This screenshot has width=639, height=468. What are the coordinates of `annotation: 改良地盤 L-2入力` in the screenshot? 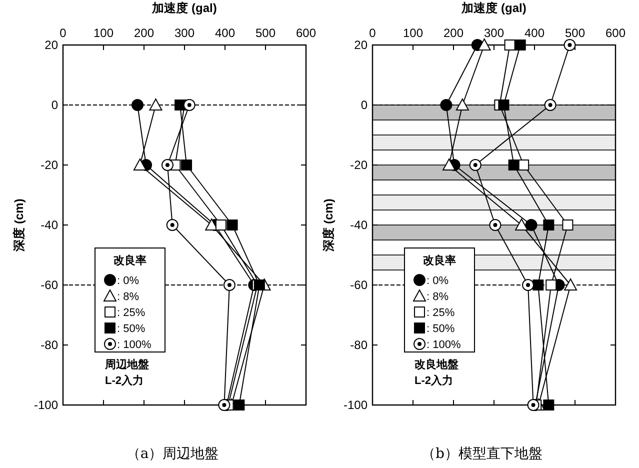 It's located at (436, 372).